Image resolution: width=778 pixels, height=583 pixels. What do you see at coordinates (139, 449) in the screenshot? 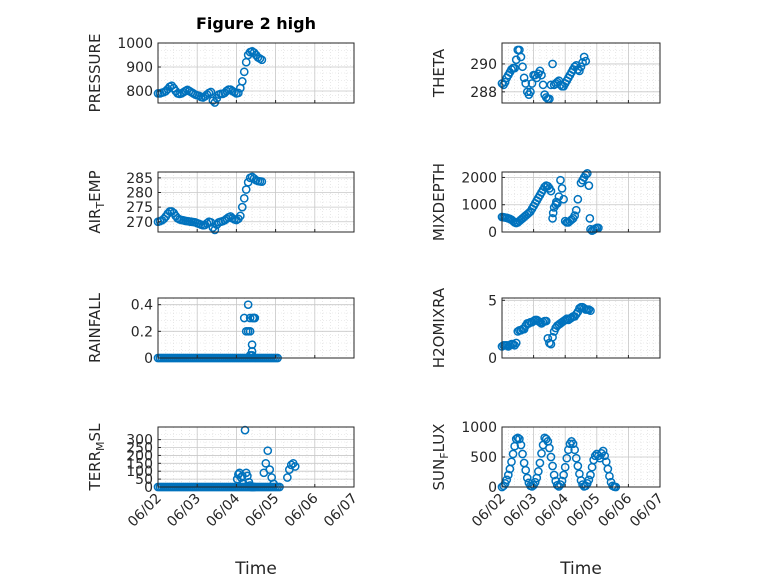
I see `y-tick-label: 250` at bounding box center [139, 449].